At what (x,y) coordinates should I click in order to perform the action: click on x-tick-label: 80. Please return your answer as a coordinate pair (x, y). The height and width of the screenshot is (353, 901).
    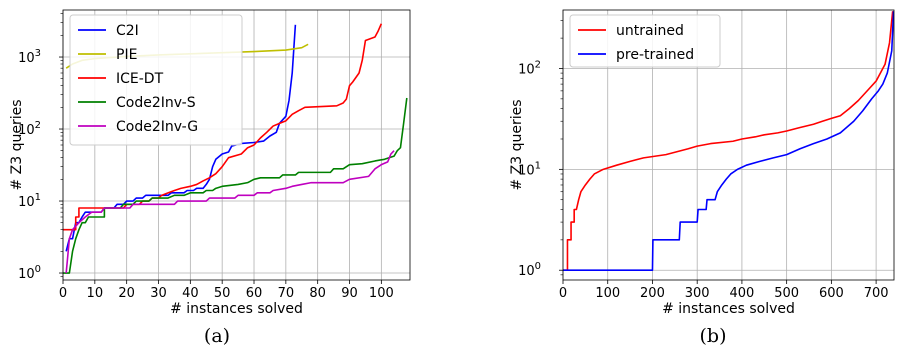
    Looking at the image, I should click on (317, 293).